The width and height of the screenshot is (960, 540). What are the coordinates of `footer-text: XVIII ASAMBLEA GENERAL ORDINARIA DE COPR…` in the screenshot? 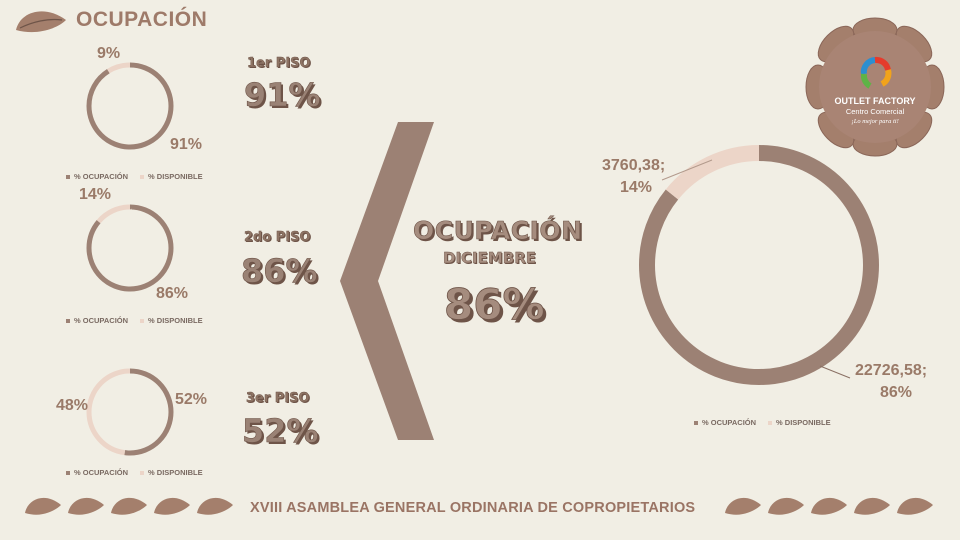 It's located at (473, 508).